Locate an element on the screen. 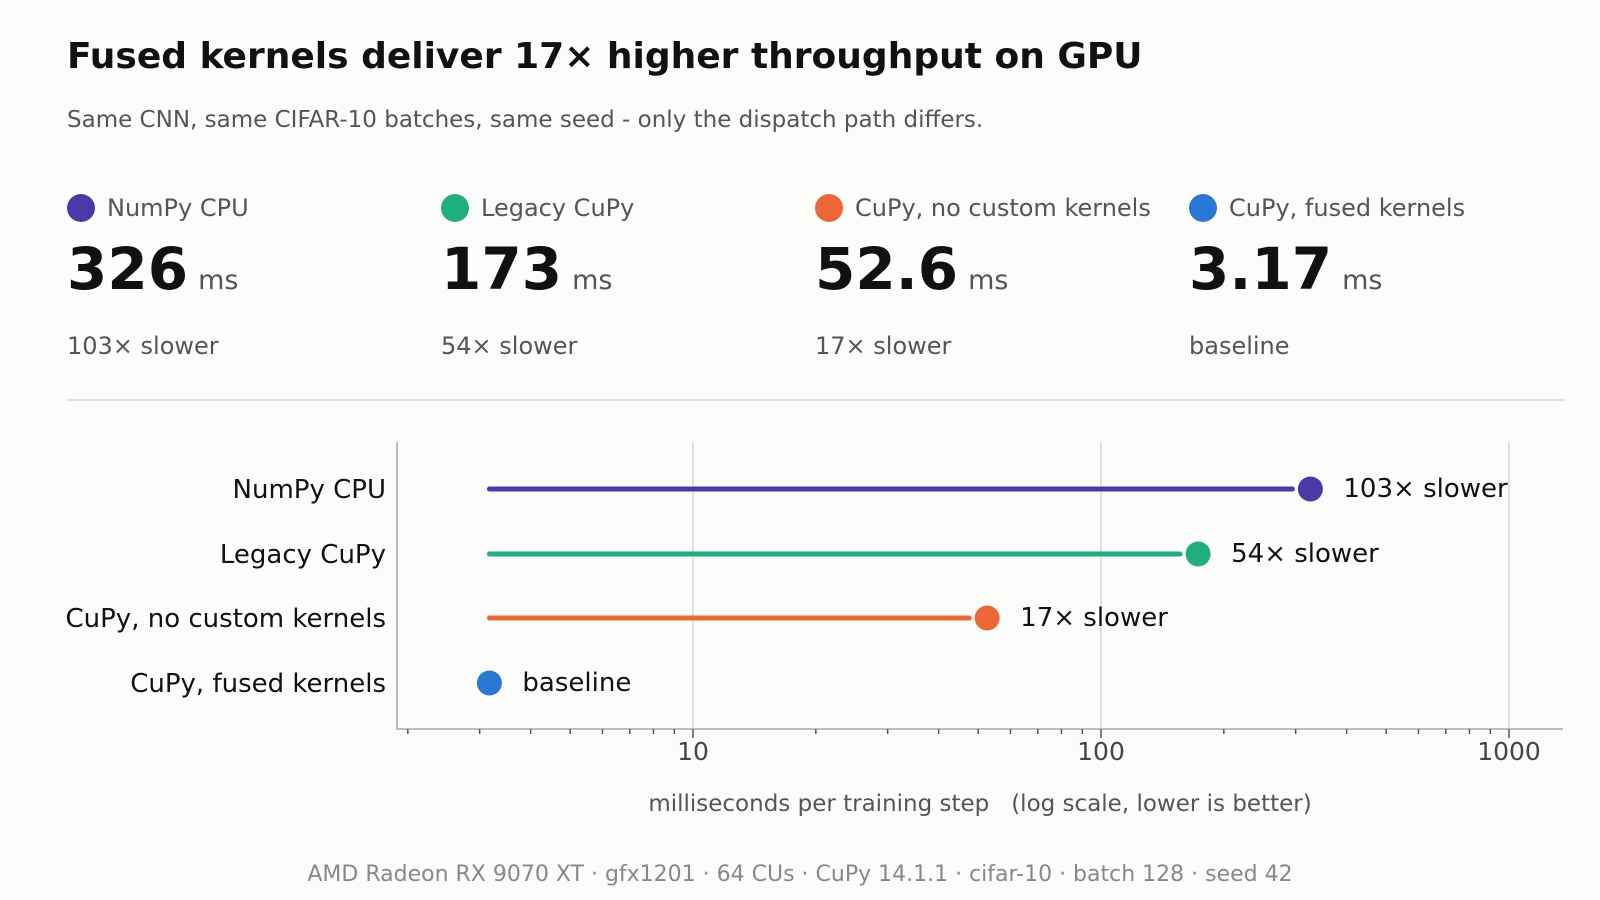  y-category-label: CuPy, fused kernels is located at coordinates (258, 684).